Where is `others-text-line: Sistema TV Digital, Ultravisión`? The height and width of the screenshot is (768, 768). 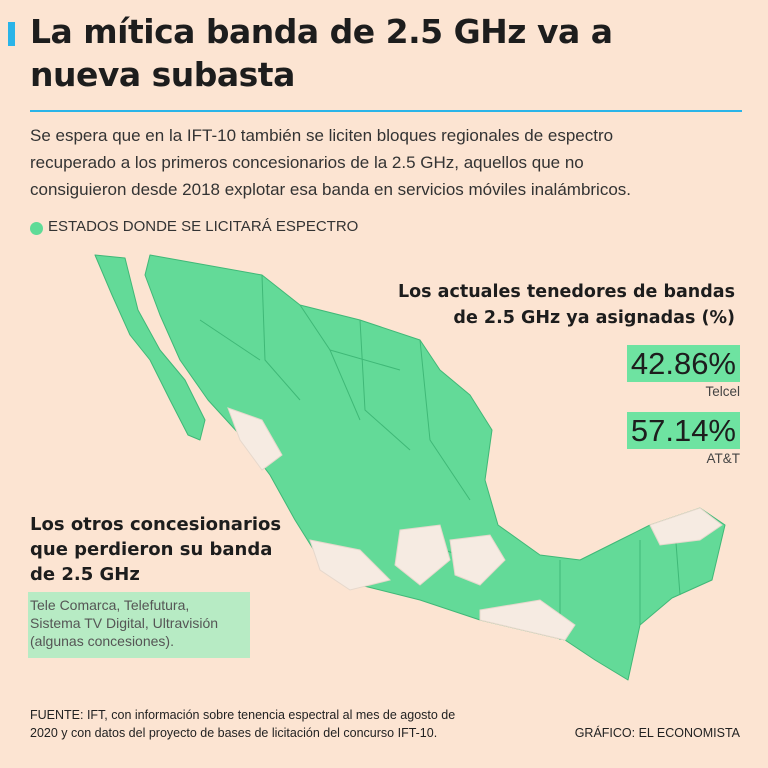 others-text-line: Sistema TV Digital, Ultravisión is located at coordinates (124, 623).